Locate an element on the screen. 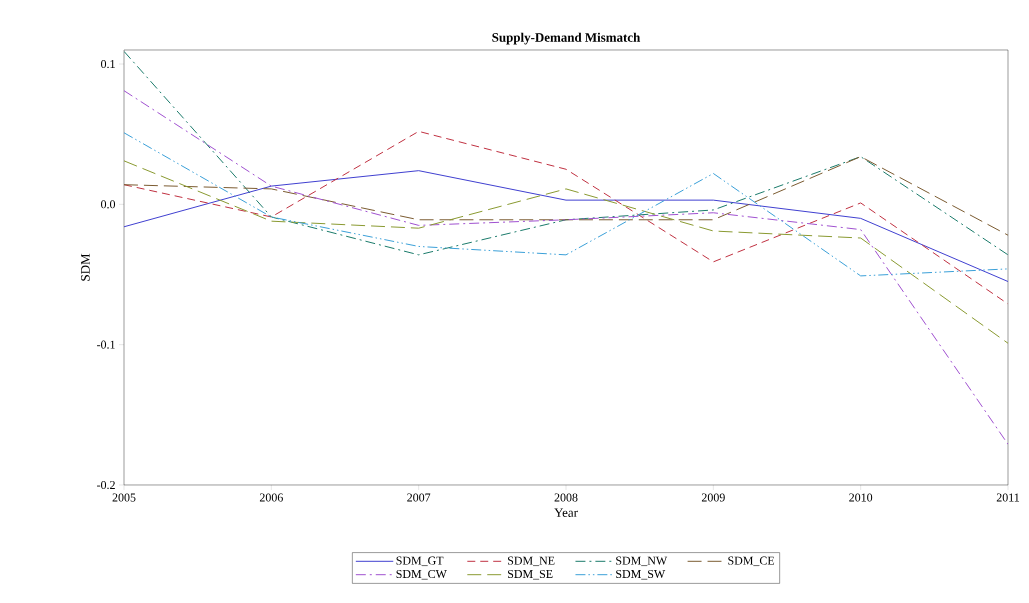 This screenshot has width=1029, height=603. legend-label: SDM_SE is located at coordinates (530, 574).